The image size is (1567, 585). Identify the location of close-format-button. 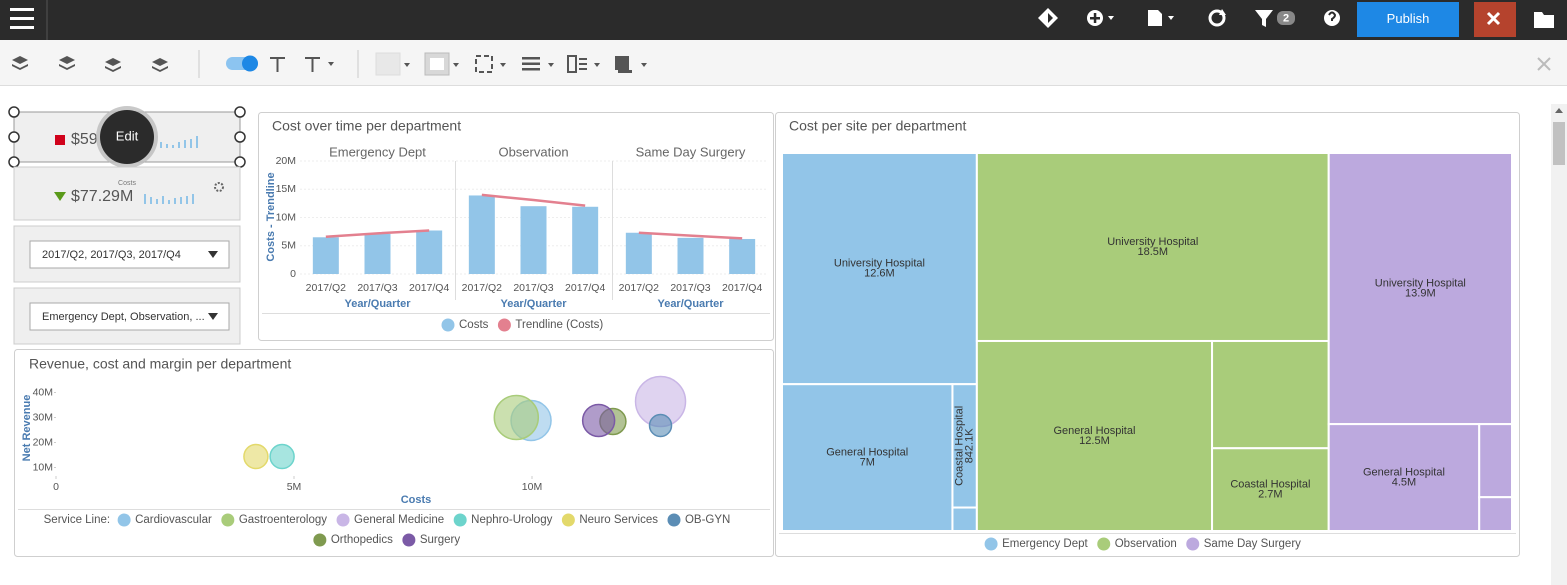
(1544, 64).